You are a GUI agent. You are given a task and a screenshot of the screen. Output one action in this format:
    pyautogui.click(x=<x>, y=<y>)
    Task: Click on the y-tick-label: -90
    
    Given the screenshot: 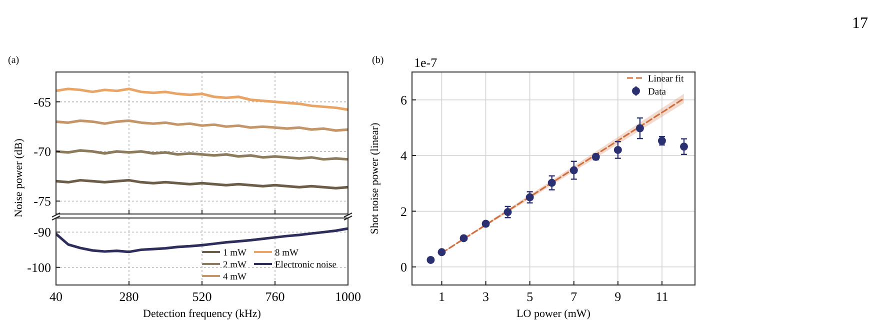 What is the action you would take?
    pyautogui.click(x=42, y=232)
    